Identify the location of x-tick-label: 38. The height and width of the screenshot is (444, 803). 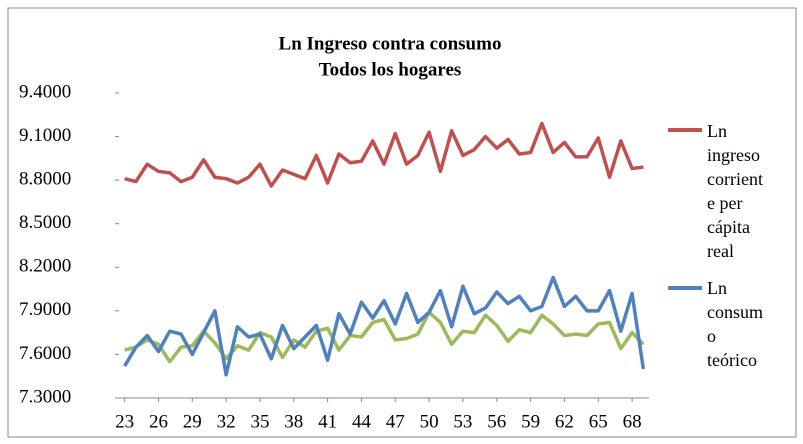
(293, 421).